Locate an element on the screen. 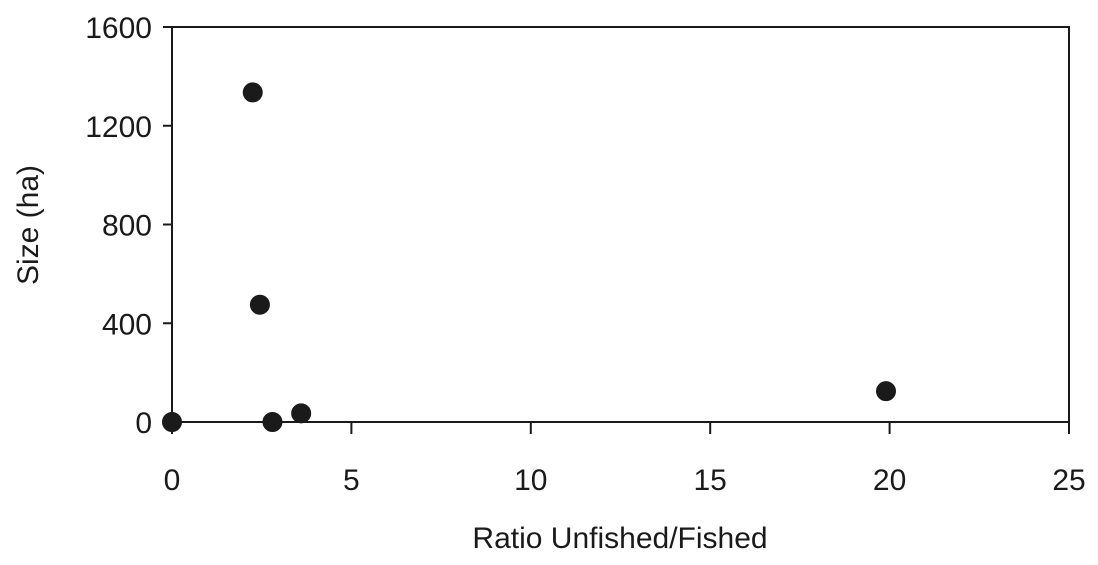  y-axis: 0 400 800 1200 1600 is located at coordinates (128, 226).